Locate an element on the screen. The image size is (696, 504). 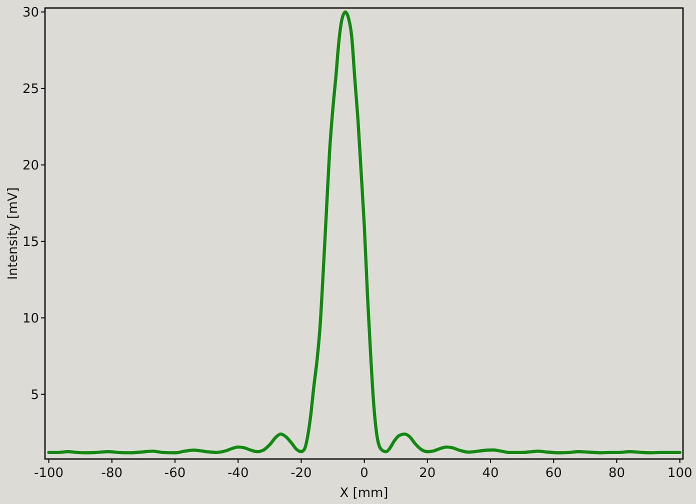
x-tick-label: 80 is located at coordinates (617, 473).